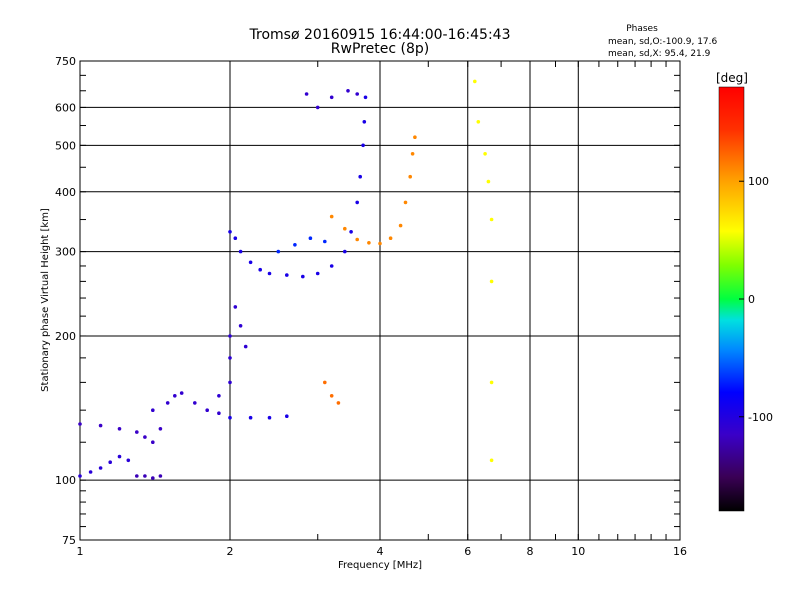 The height and width of the screenshot is (600, 800). I want to click on y-tick-label: 400, so click(65, 192).